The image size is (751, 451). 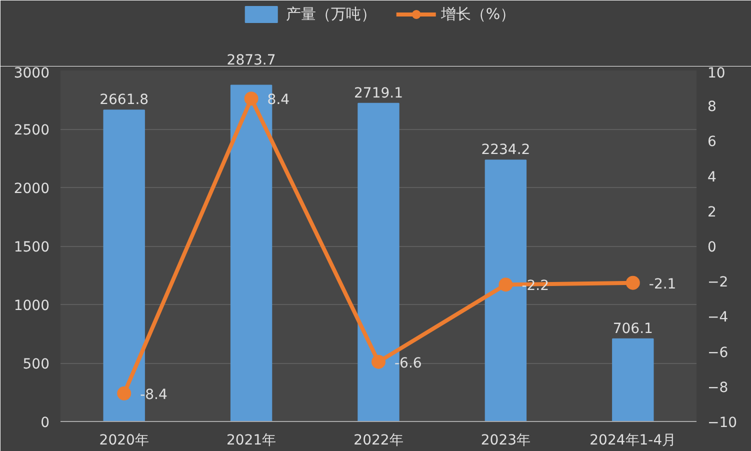 What do you see at coordinates (718, 282) in the screenshot?
I see `y2-tick-label: −2` at bounding box center [718, 282].